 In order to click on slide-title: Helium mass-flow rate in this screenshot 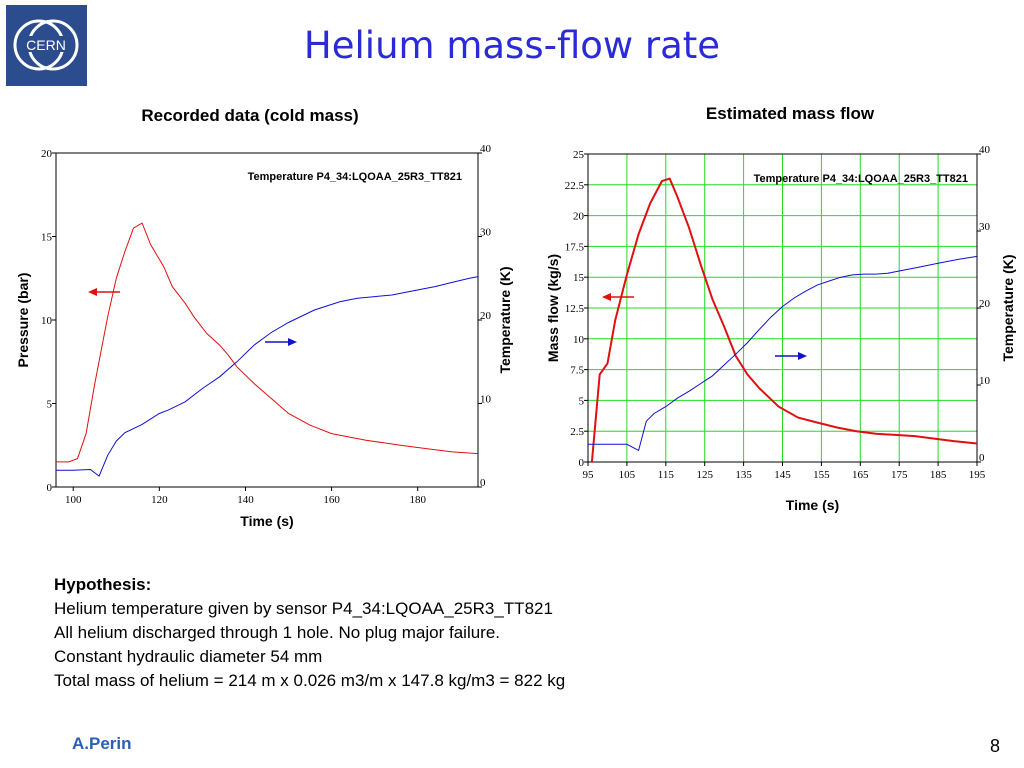, I will do `click(512, 45)`.